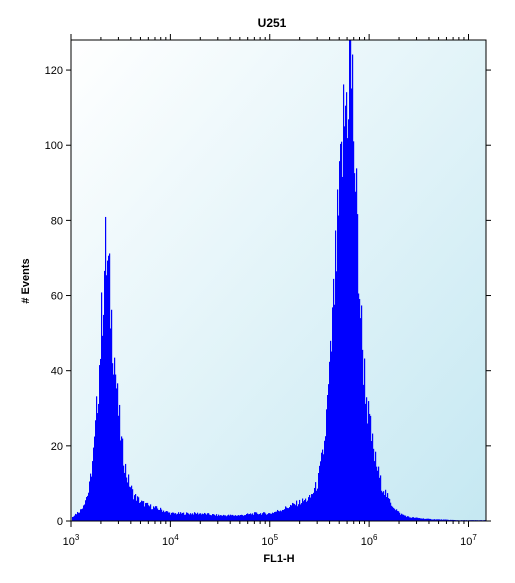 This screenshot has height=583, width=515. What do you see at coordinates (57, 447) in the screenshot?
I see `y-tick-label: 20` at bounding box center [57, 447].